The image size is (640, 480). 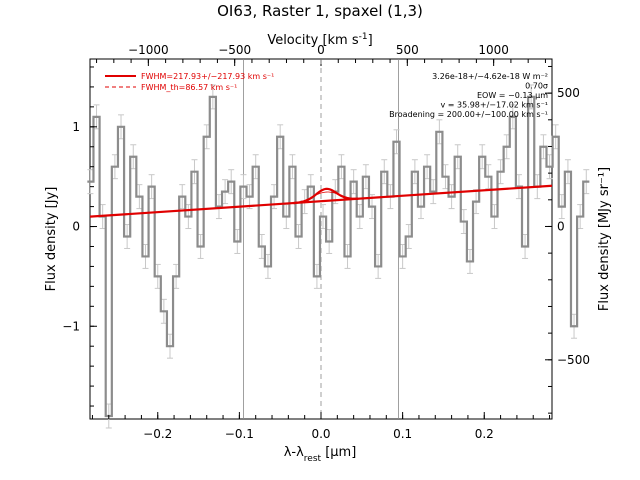 I want to click on y-tick-label: −1, so click(x=71, y=326).